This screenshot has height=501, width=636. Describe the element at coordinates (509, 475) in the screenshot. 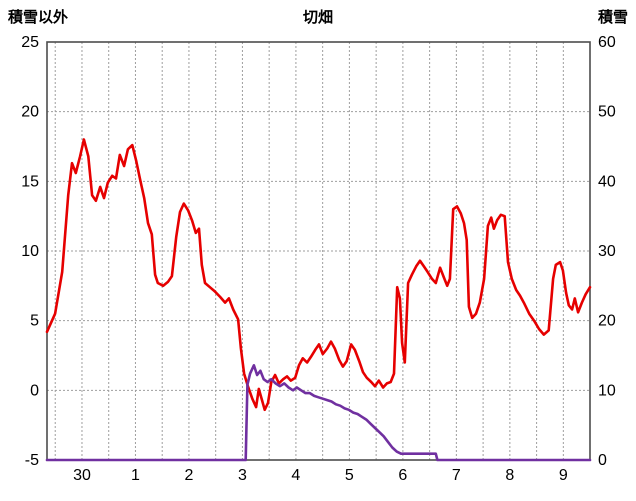

I see `svg-text: 8` at that location.